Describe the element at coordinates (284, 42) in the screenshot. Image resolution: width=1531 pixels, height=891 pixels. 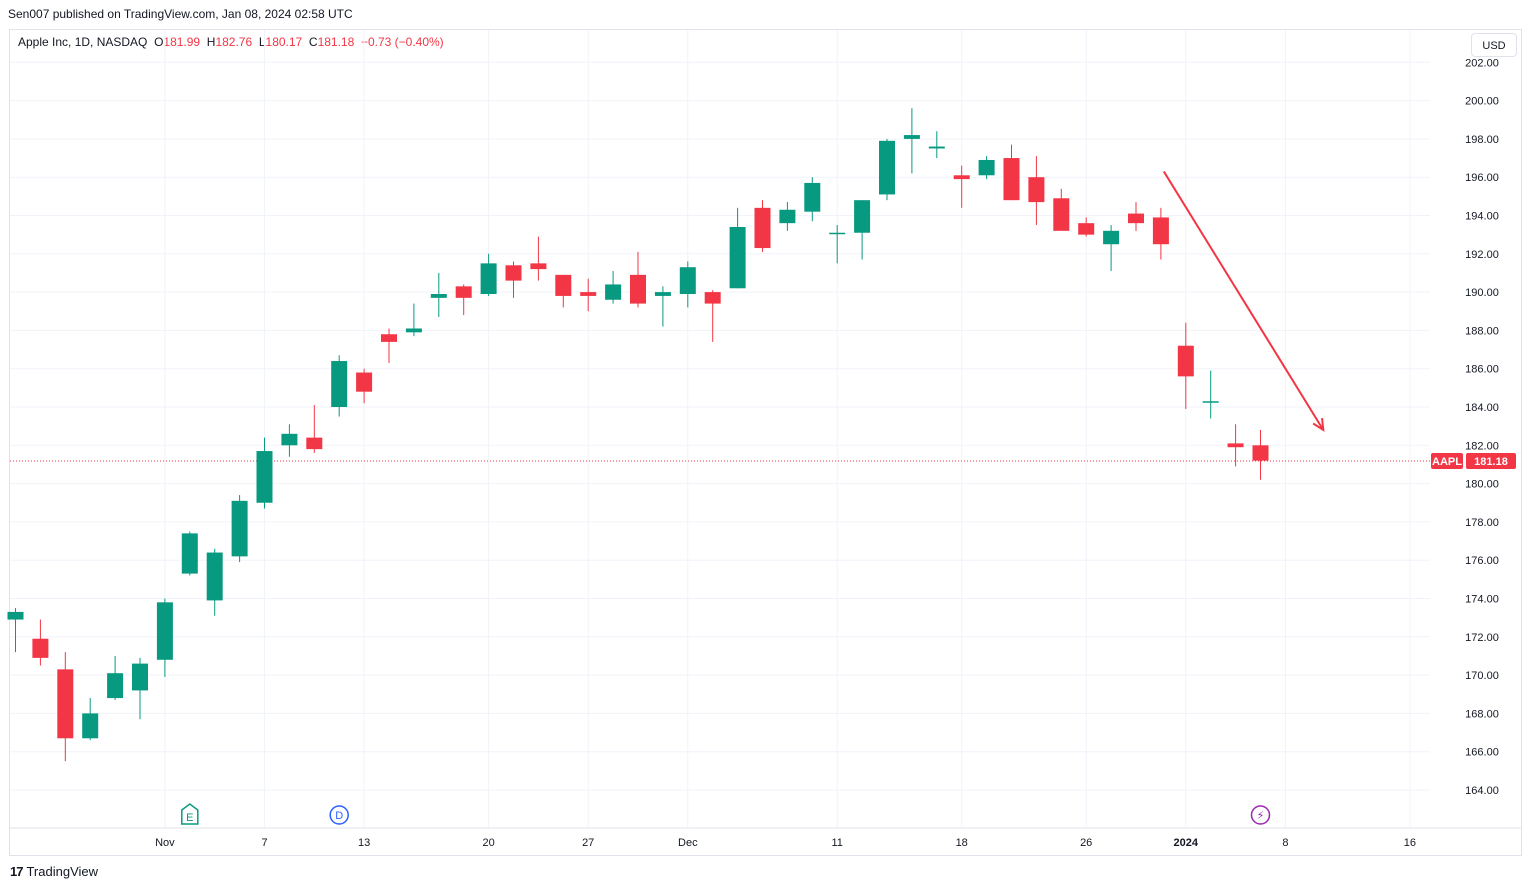
I see `low-value: 180.17` at that location.